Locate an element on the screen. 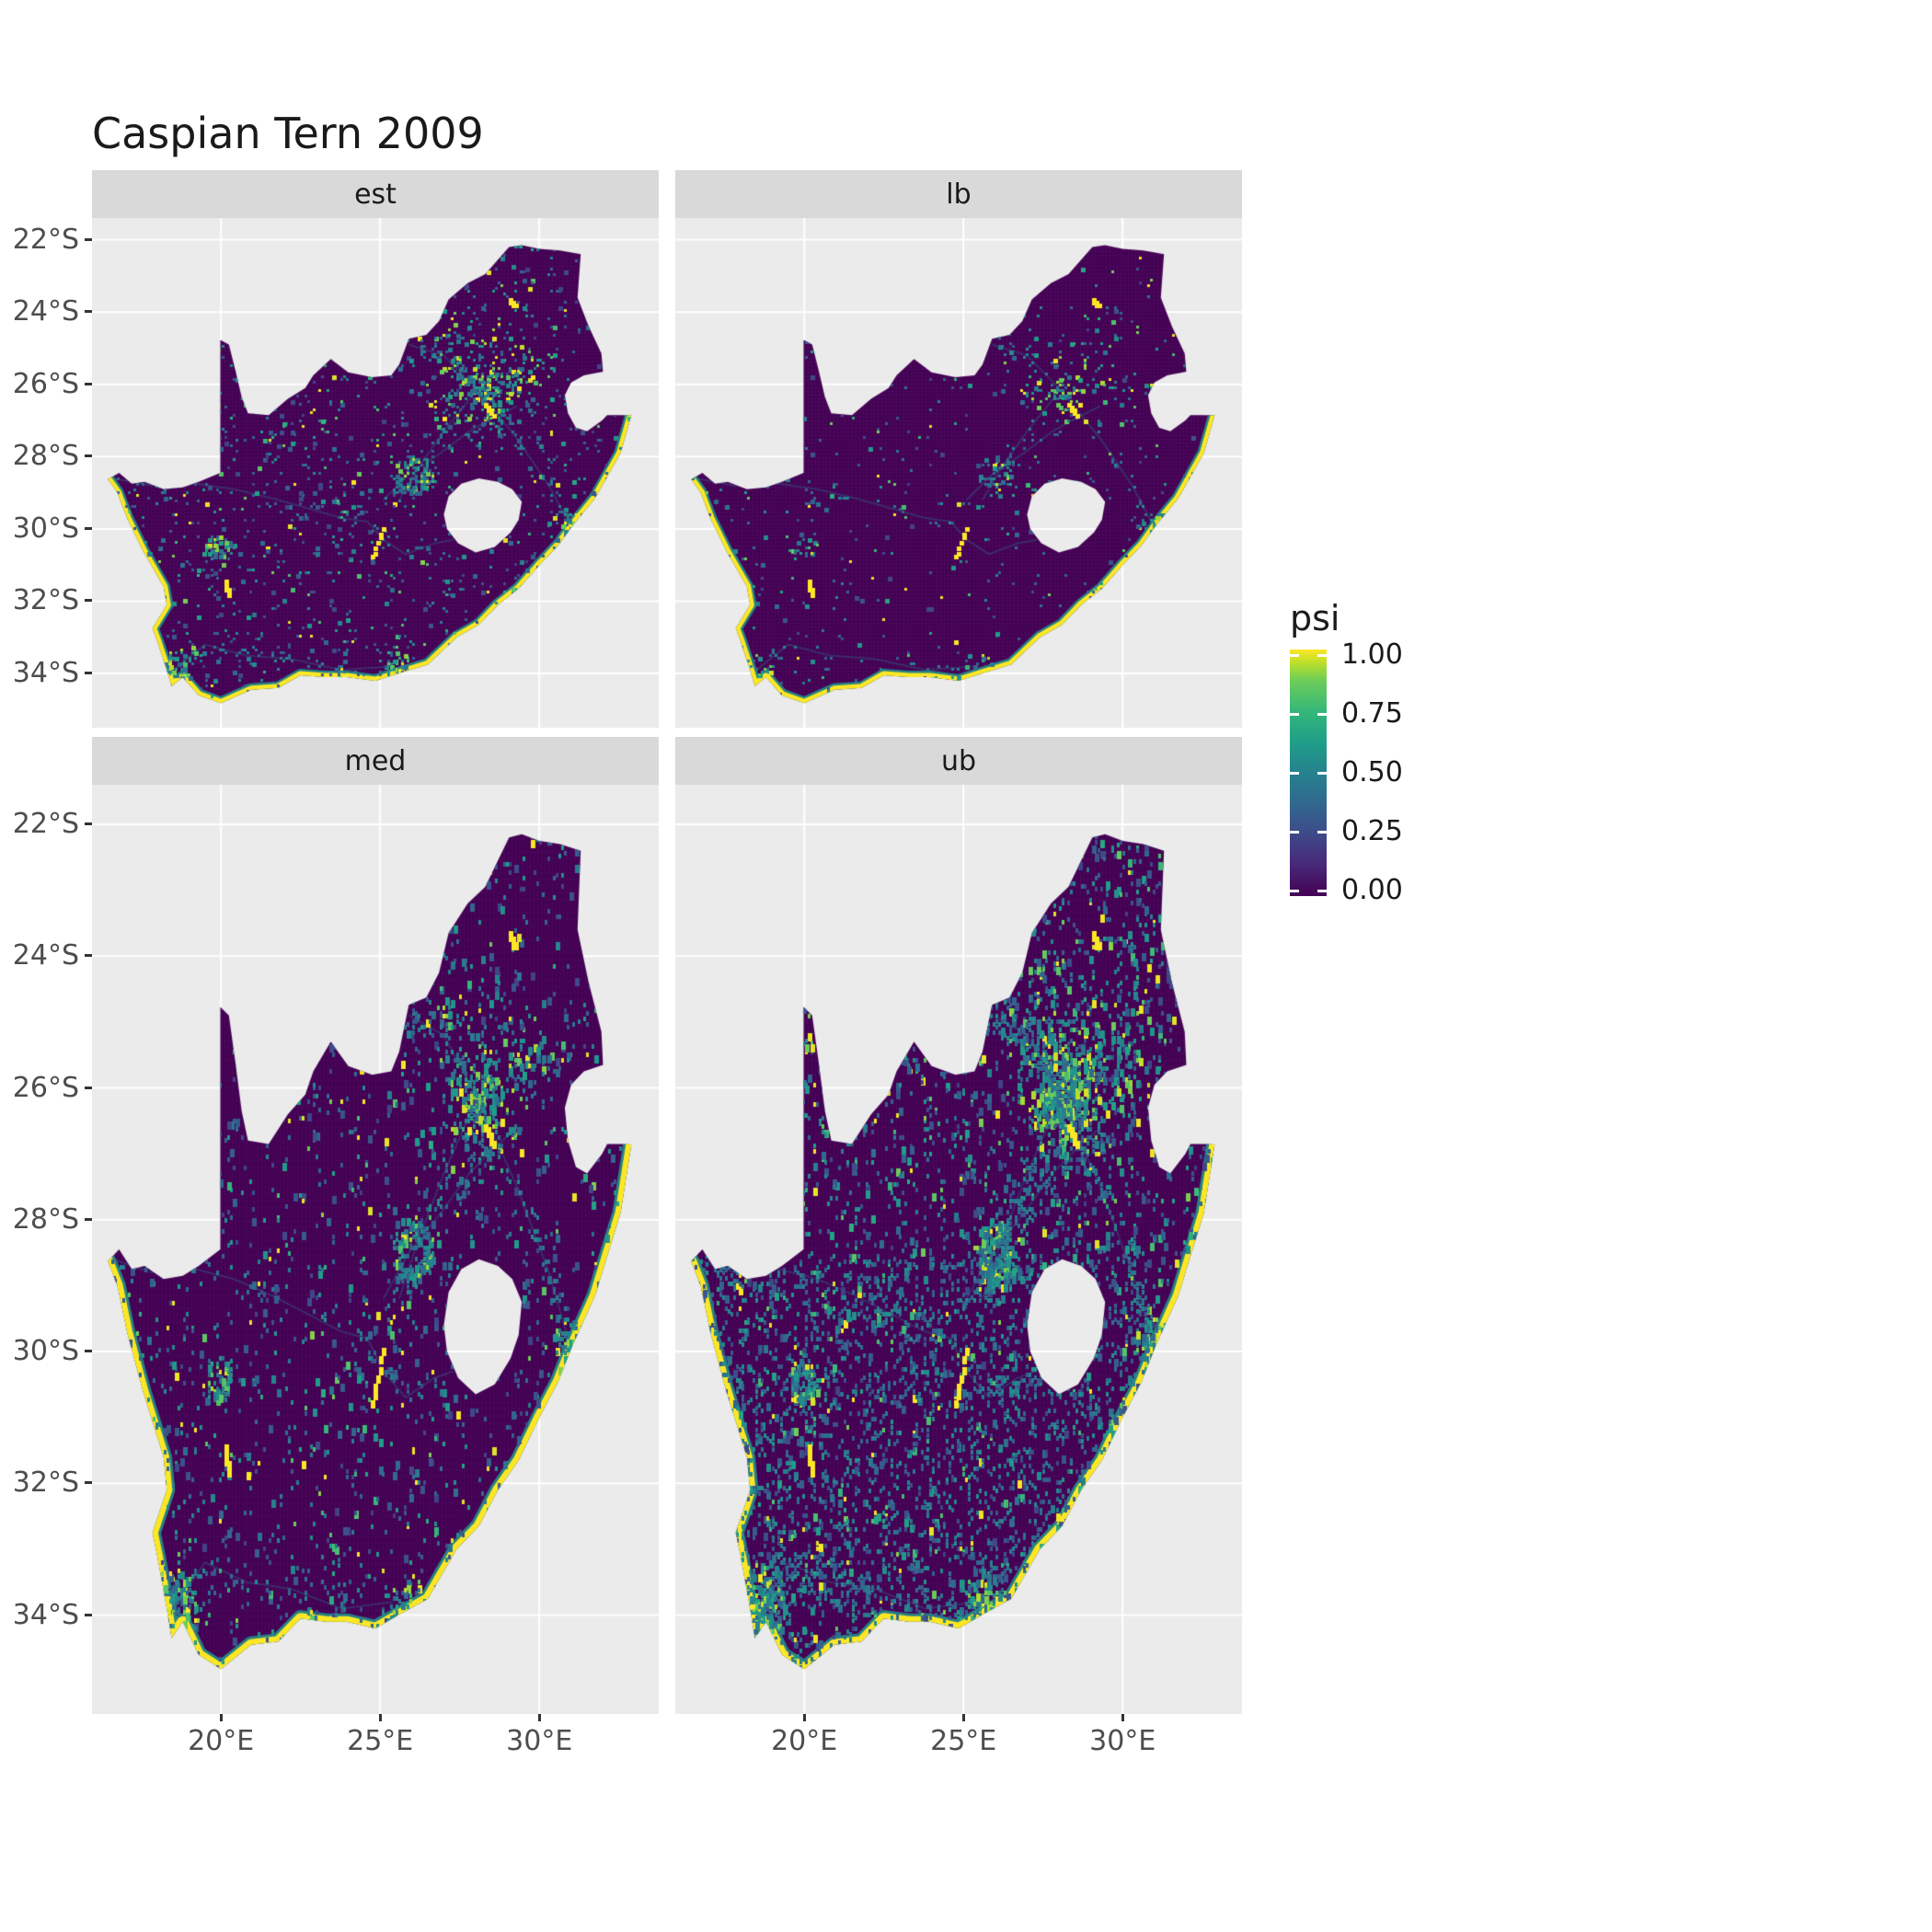  facet-strip-med: med is located at coordinates (375, 761).